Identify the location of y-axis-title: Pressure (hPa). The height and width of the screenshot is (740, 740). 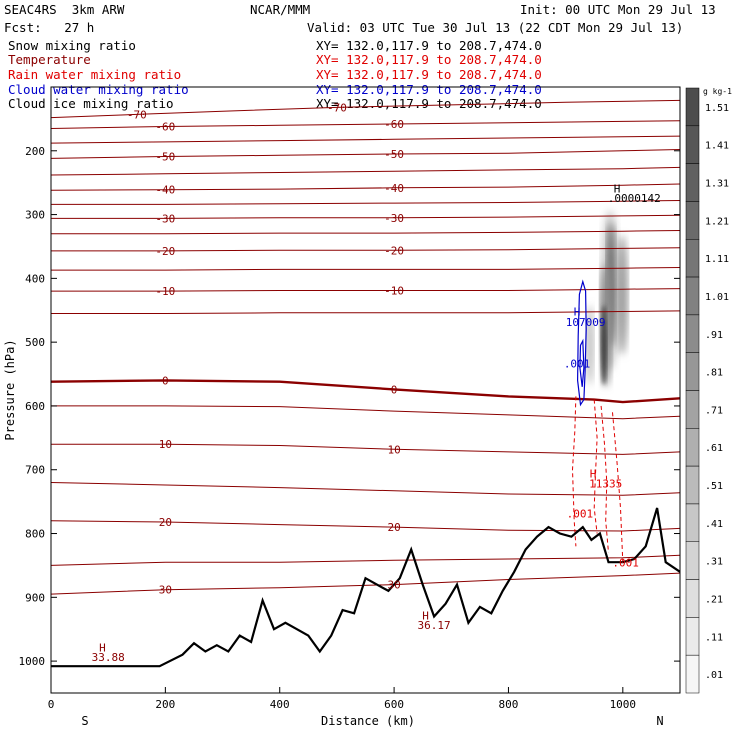
(10, 389).